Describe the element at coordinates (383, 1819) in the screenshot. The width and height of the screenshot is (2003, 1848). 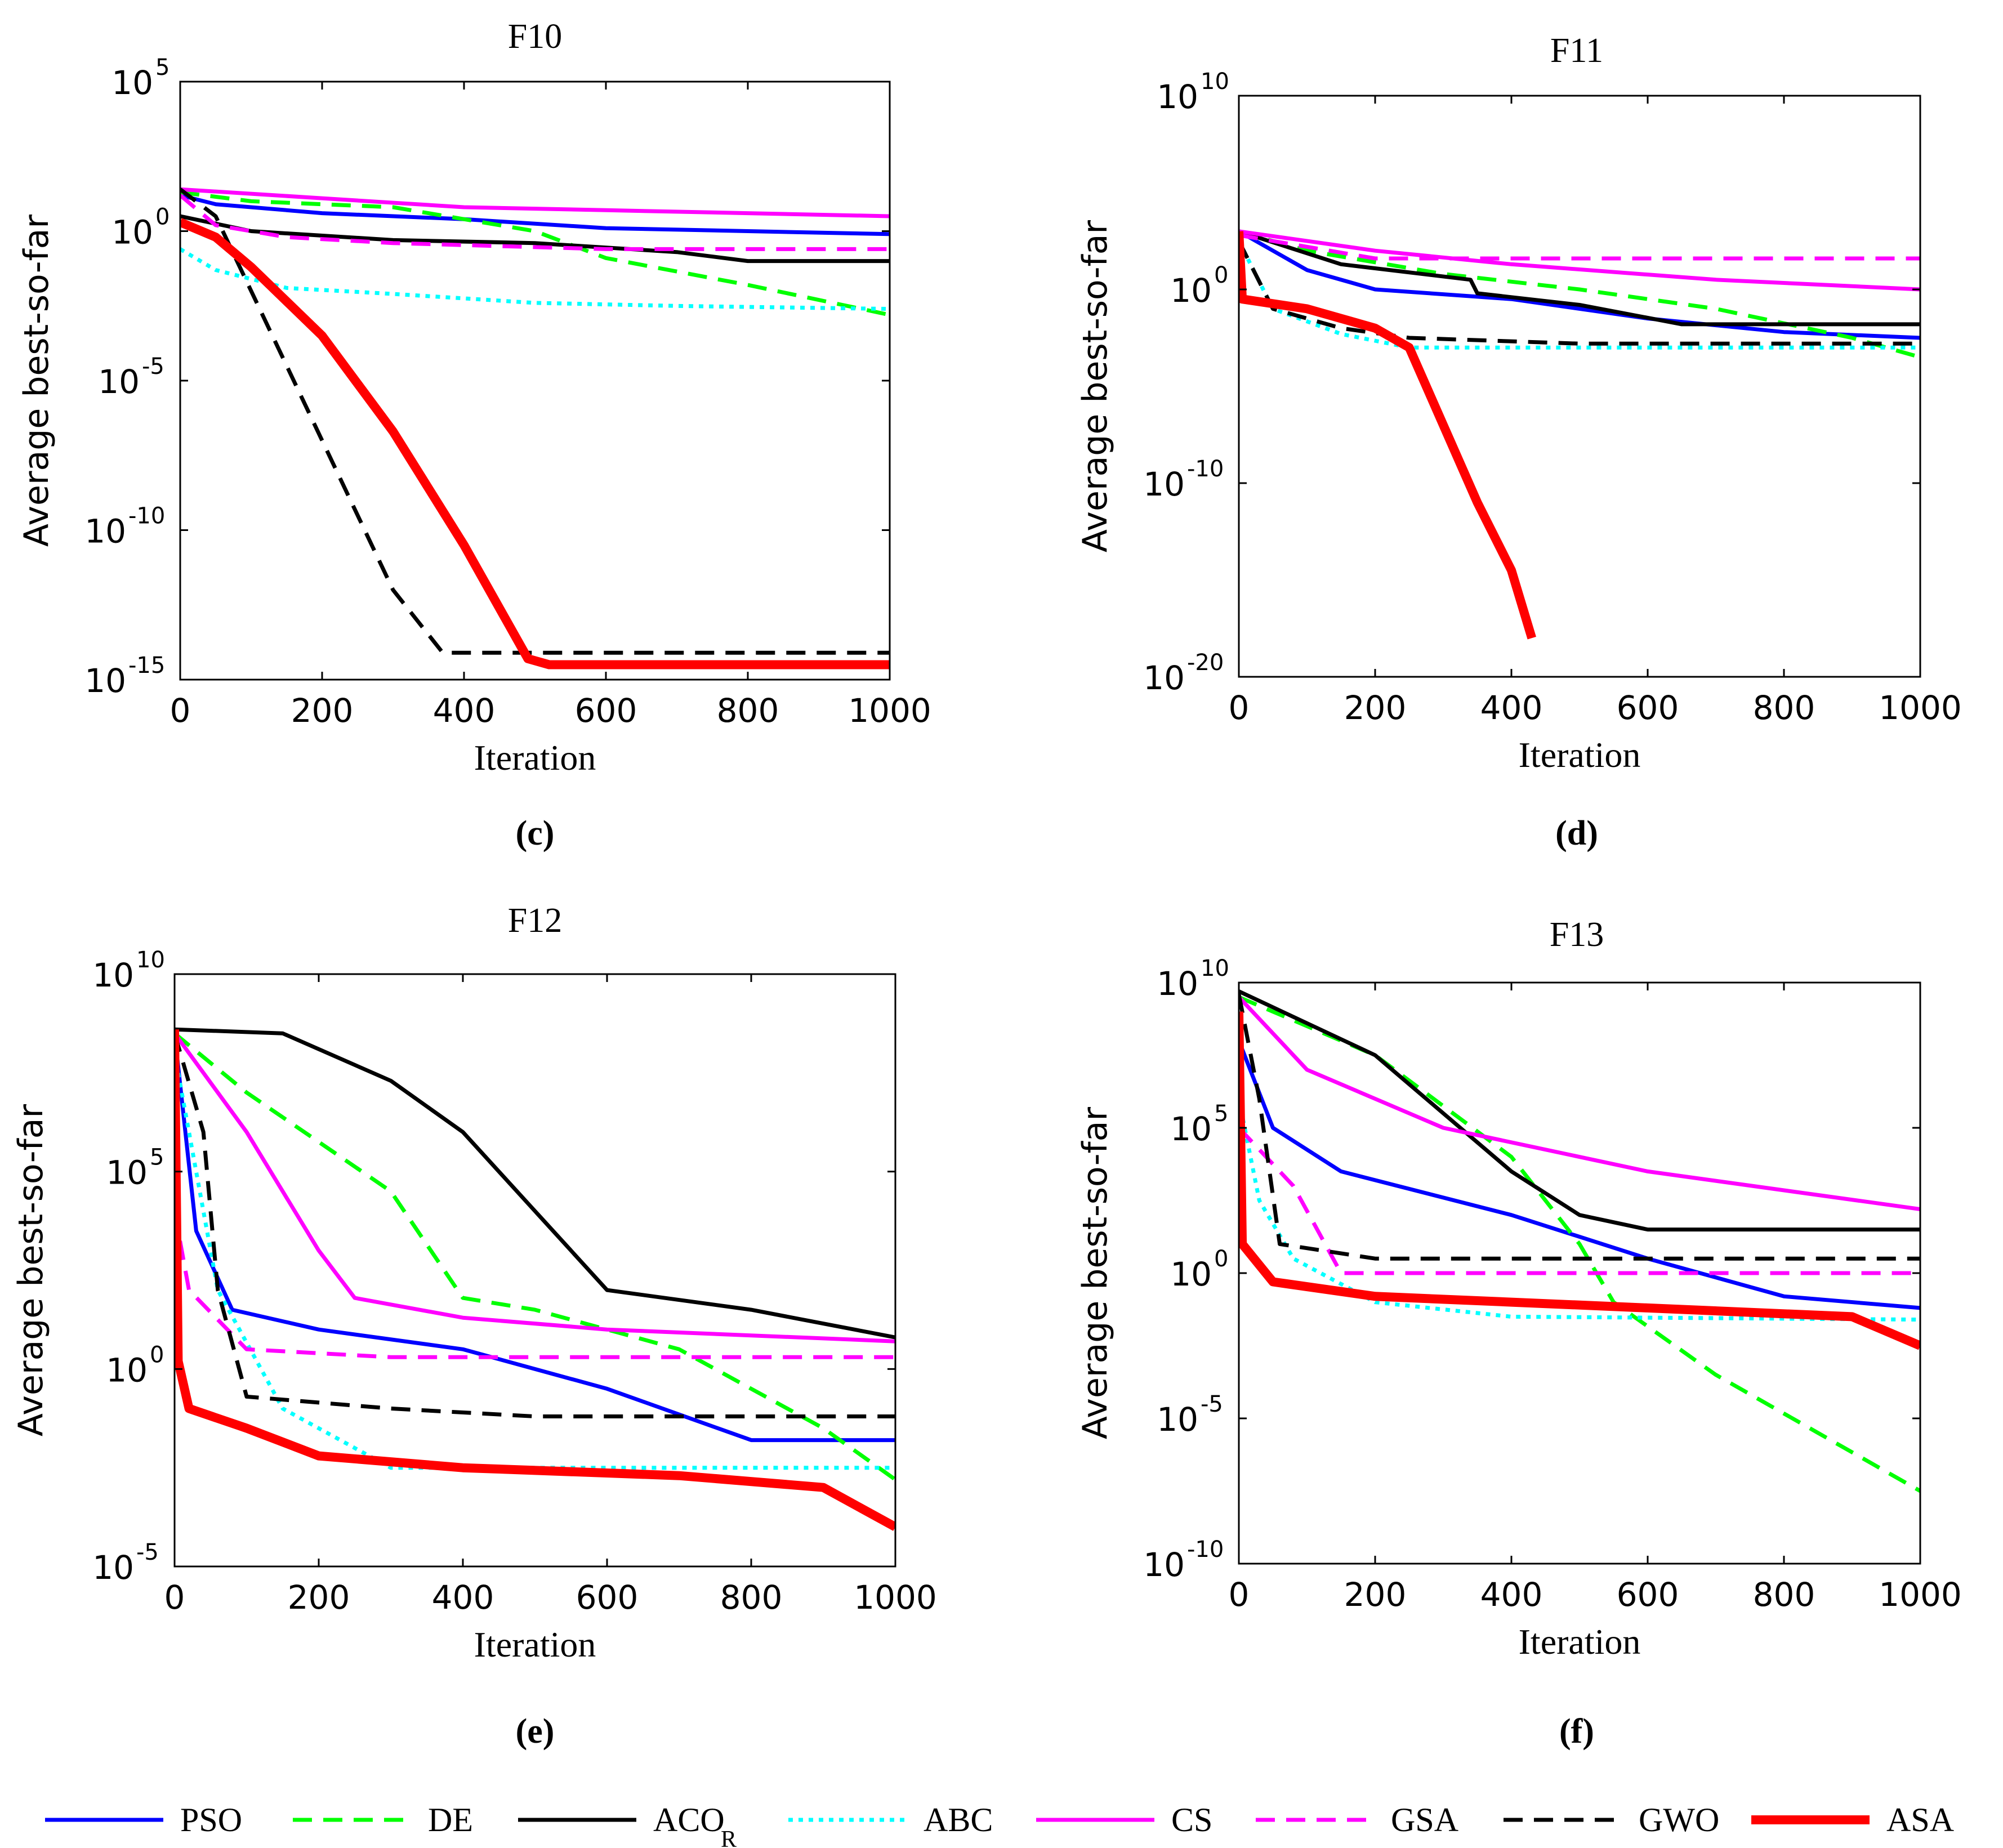
I see `legend-item-de: DE` at that location.